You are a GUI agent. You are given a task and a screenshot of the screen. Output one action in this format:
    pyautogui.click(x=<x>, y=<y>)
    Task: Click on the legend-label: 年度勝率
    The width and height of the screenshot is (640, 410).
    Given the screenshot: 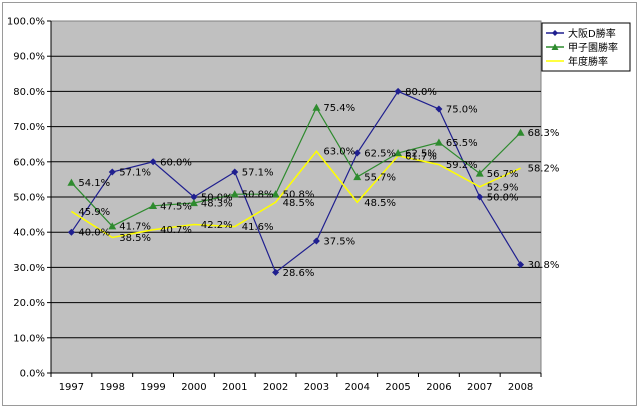 What is the action you would take?
    pyautogui.click(x=588, y=61)
    